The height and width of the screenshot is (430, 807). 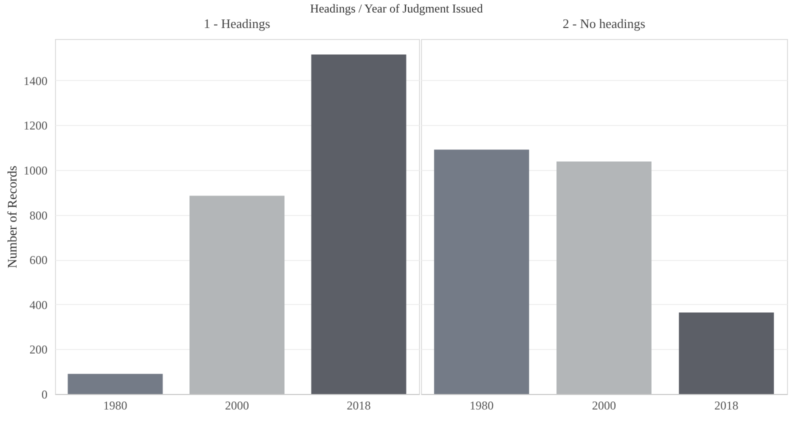 I want to click on text: Headings / Year of Judgment Issued, so click(x=396, y=9).